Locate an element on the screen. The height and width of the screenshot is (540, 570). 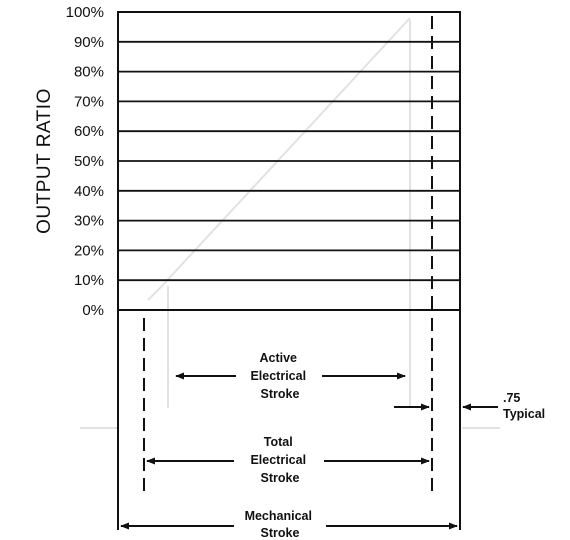
y-tick-label: 40% is located at coordinates (89, 191).